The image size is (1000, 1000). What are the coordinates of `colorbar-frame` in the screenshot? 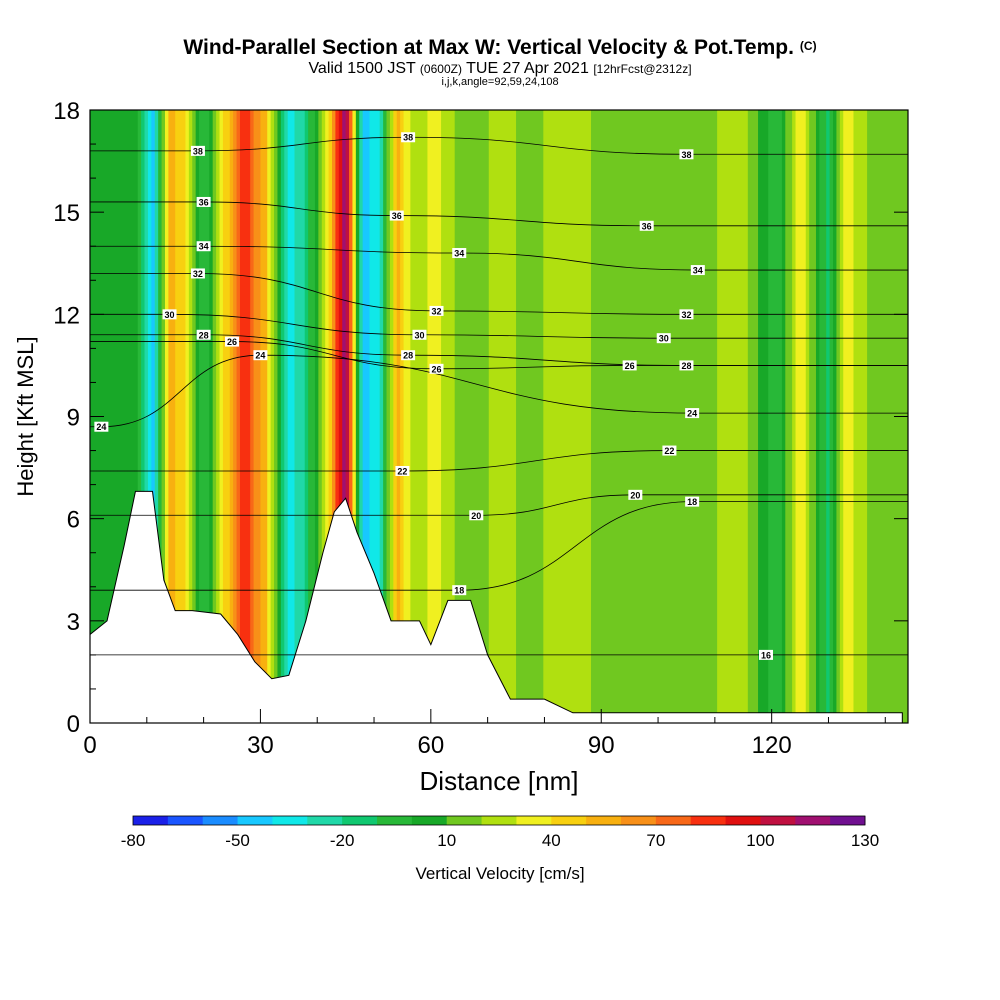 It's located at (499, 820).